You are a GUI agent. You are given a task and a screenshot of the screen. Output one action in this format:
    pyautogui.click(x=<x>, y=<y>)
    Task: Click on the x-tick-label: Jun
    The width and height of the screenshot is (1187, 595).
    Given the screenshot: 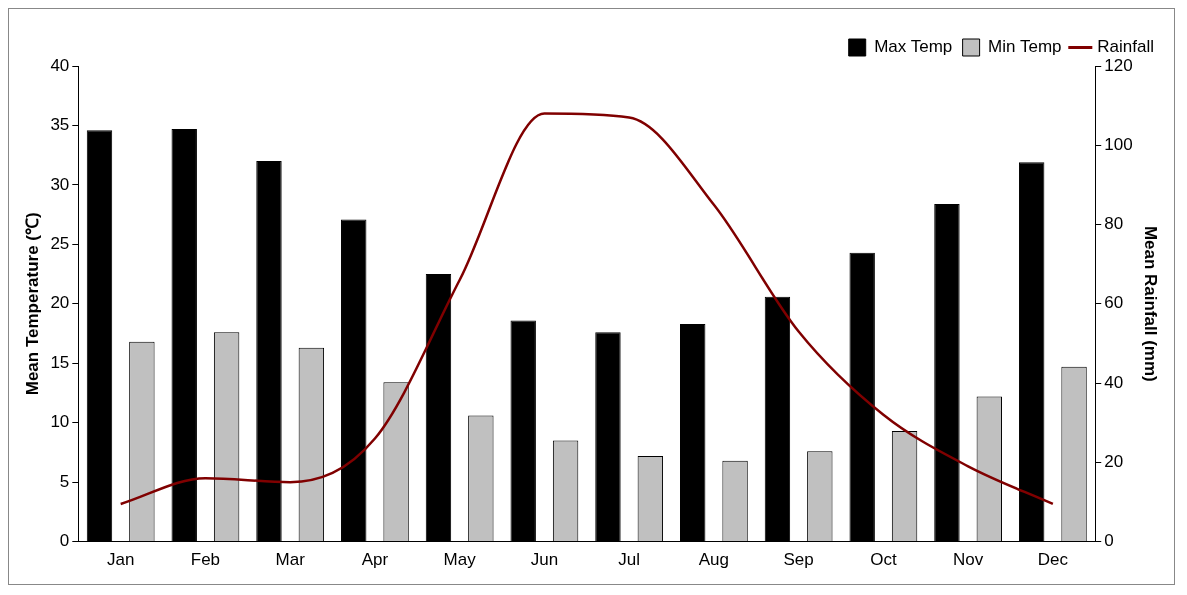 What is the action you would take?
    pyautogui.click(x=544, y=560)
    